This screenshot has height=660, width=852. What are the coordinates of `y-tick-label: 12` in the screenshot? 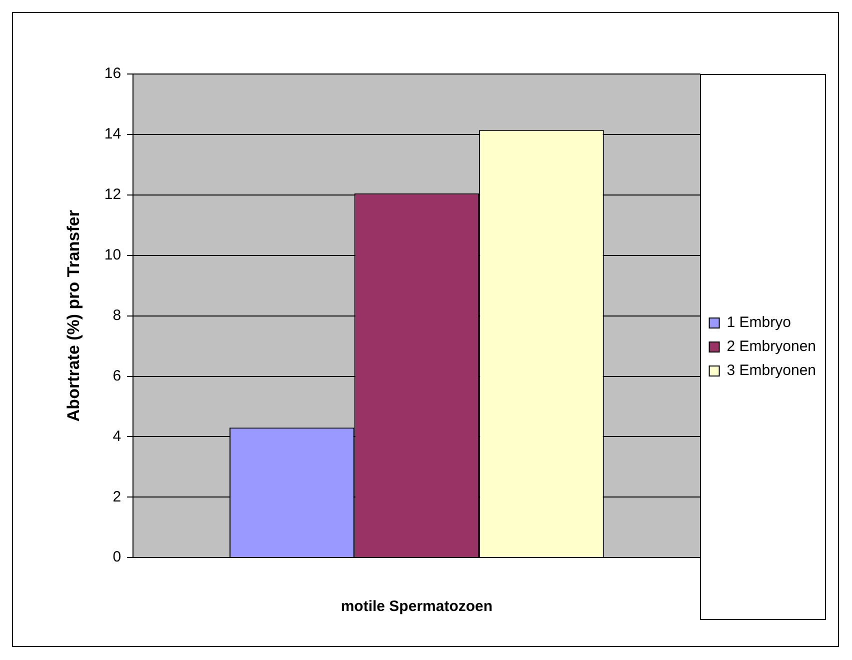 It's located at (113, 195).